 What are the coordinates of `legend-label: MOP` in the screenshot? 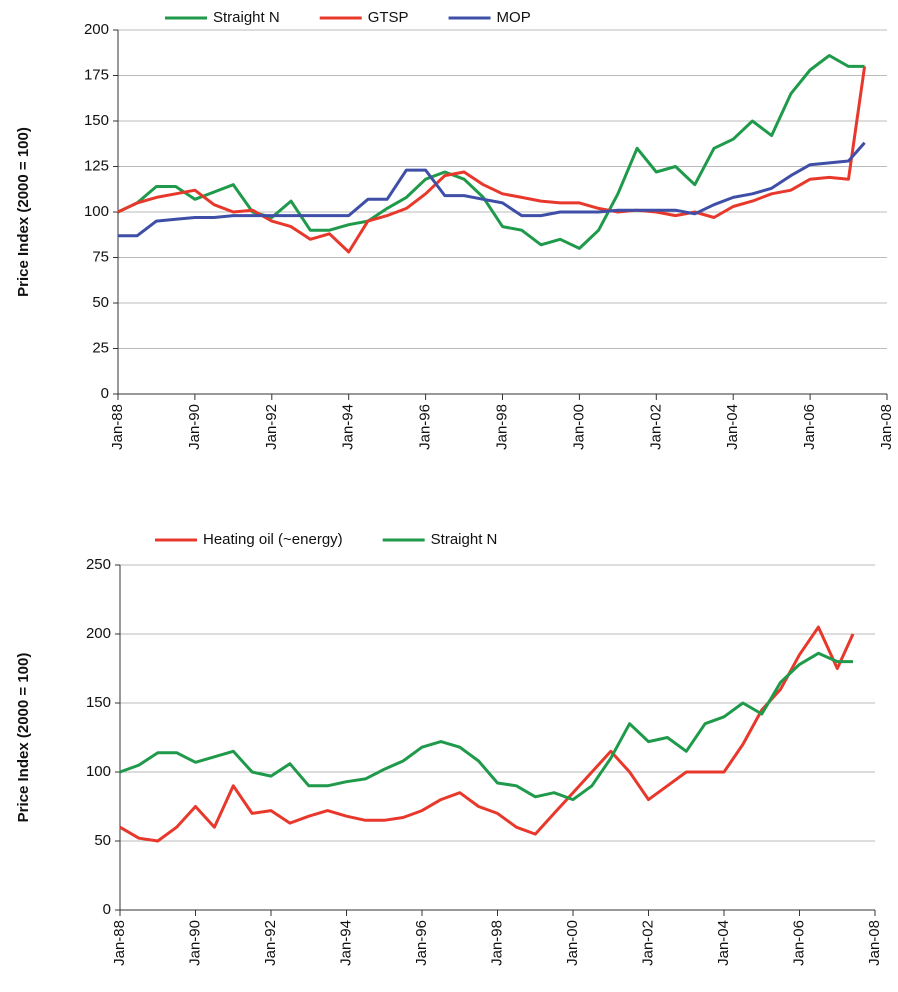 It's located at (514, 17).